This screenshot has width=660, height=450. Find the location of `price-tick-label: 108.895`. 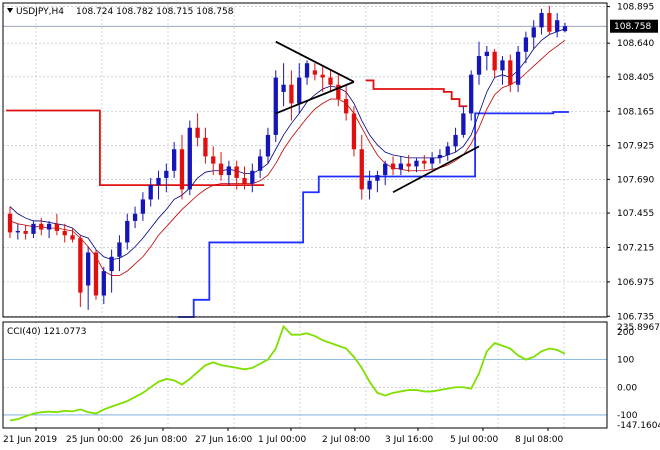

price-tick-label: 108.895 is located at coordinates (635, 8).